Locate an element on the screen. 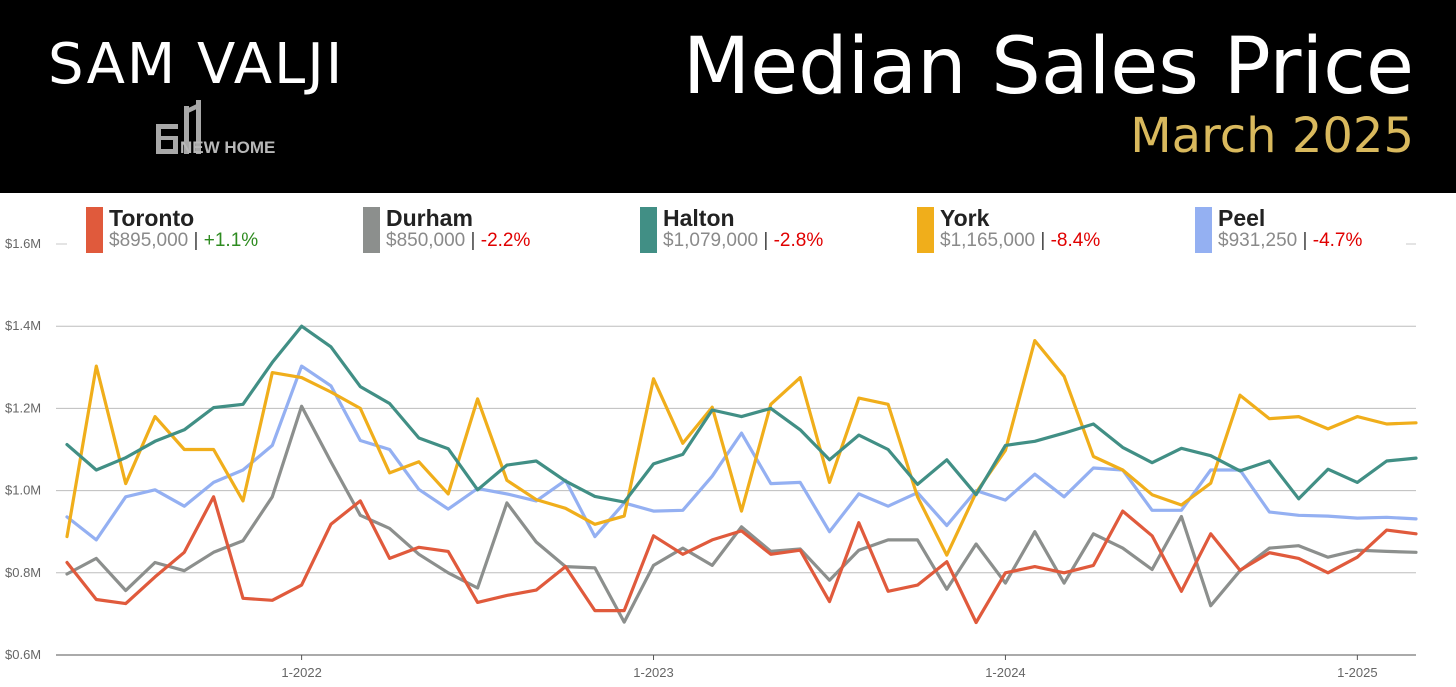 This screenshot has width=1456, height=687. legend-change-peel: -4.7% is located at coordinates (1337, 240).